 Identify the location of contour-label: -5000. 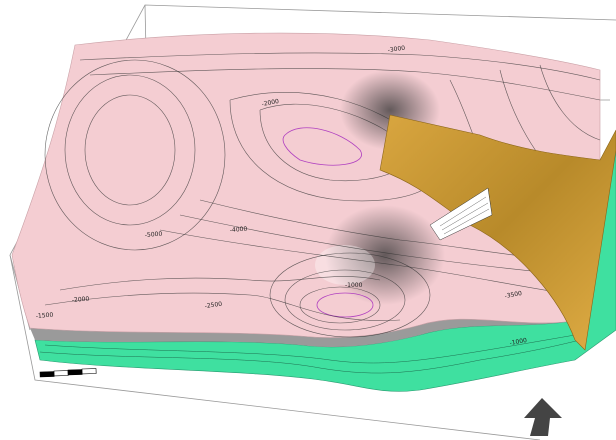
(154, 234).